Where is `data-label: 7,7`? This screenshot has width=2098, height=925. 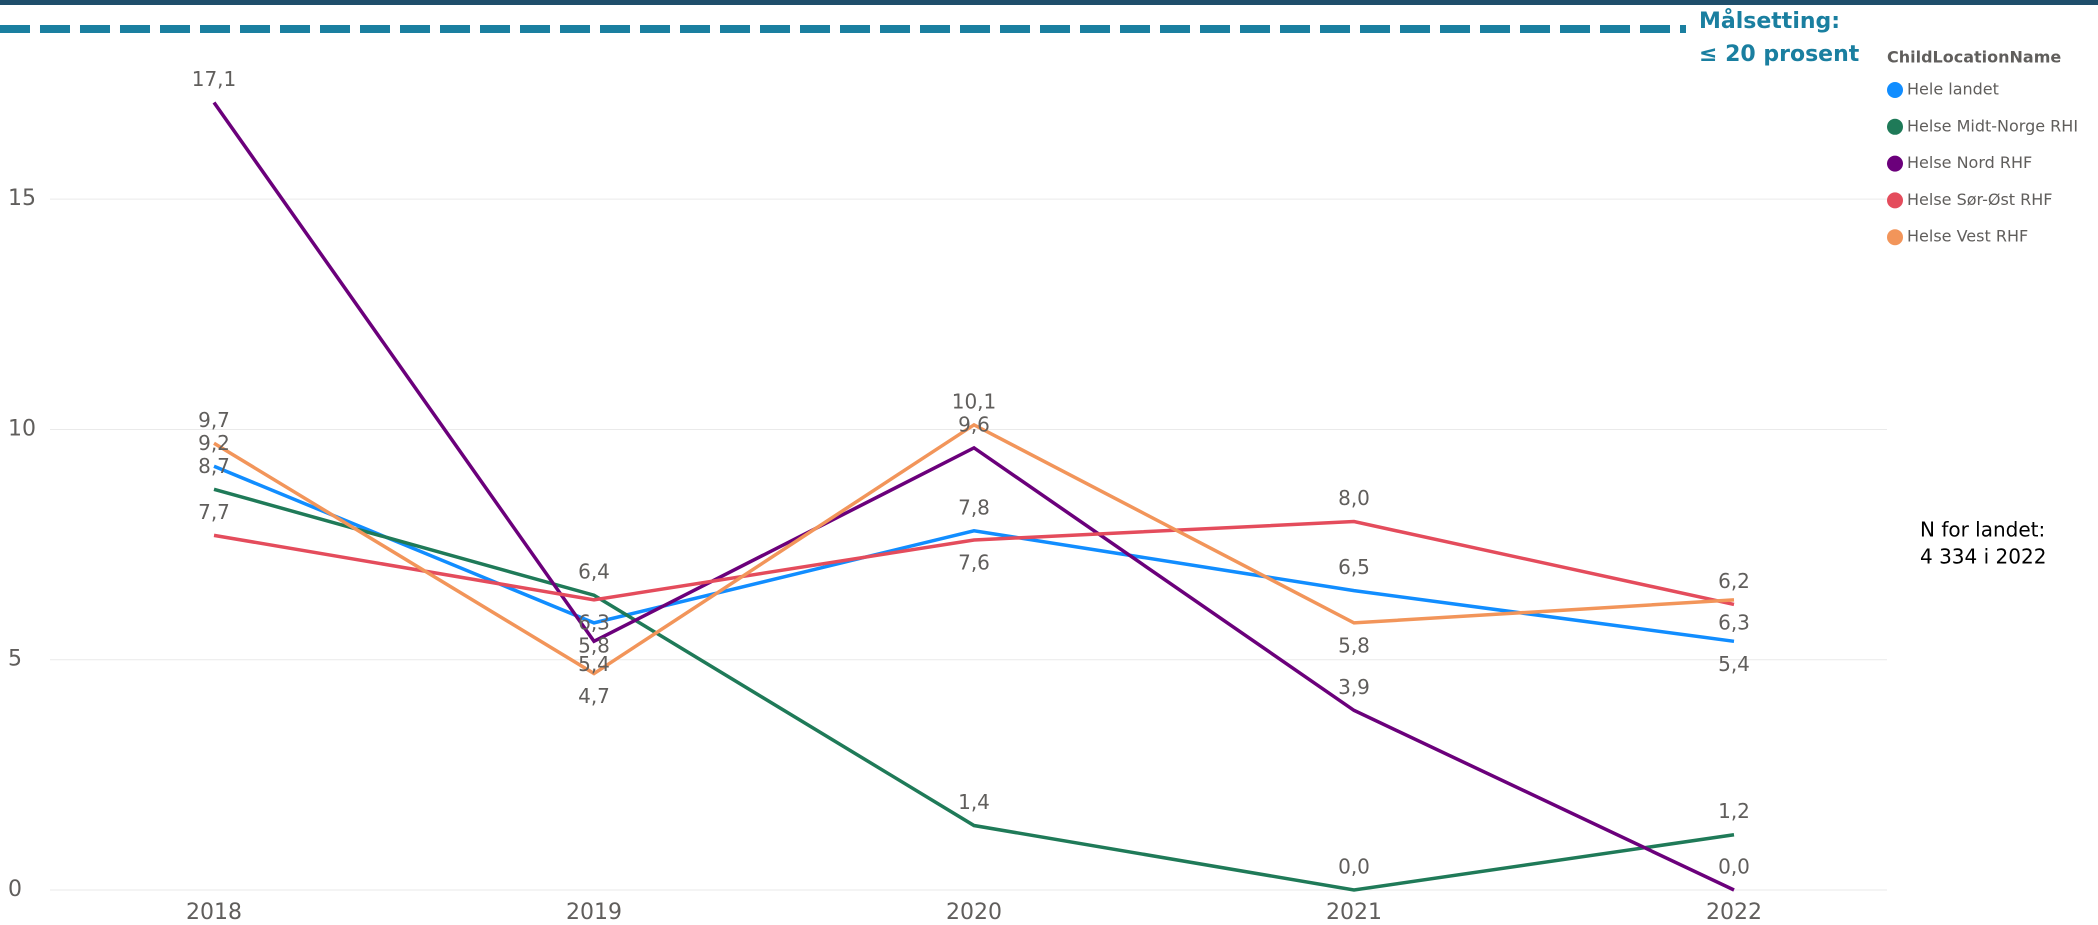
data-label: 7,7 is located at coordinates (214, 512).